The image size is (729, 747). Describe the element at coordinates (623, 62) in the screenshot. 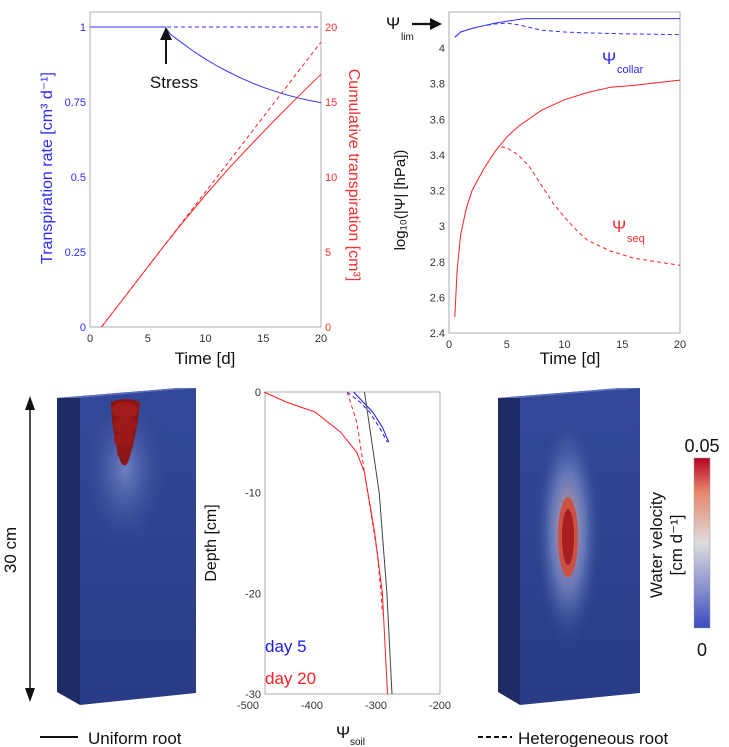

I see `psi-collar-annotation: Ψ collar` at that location.